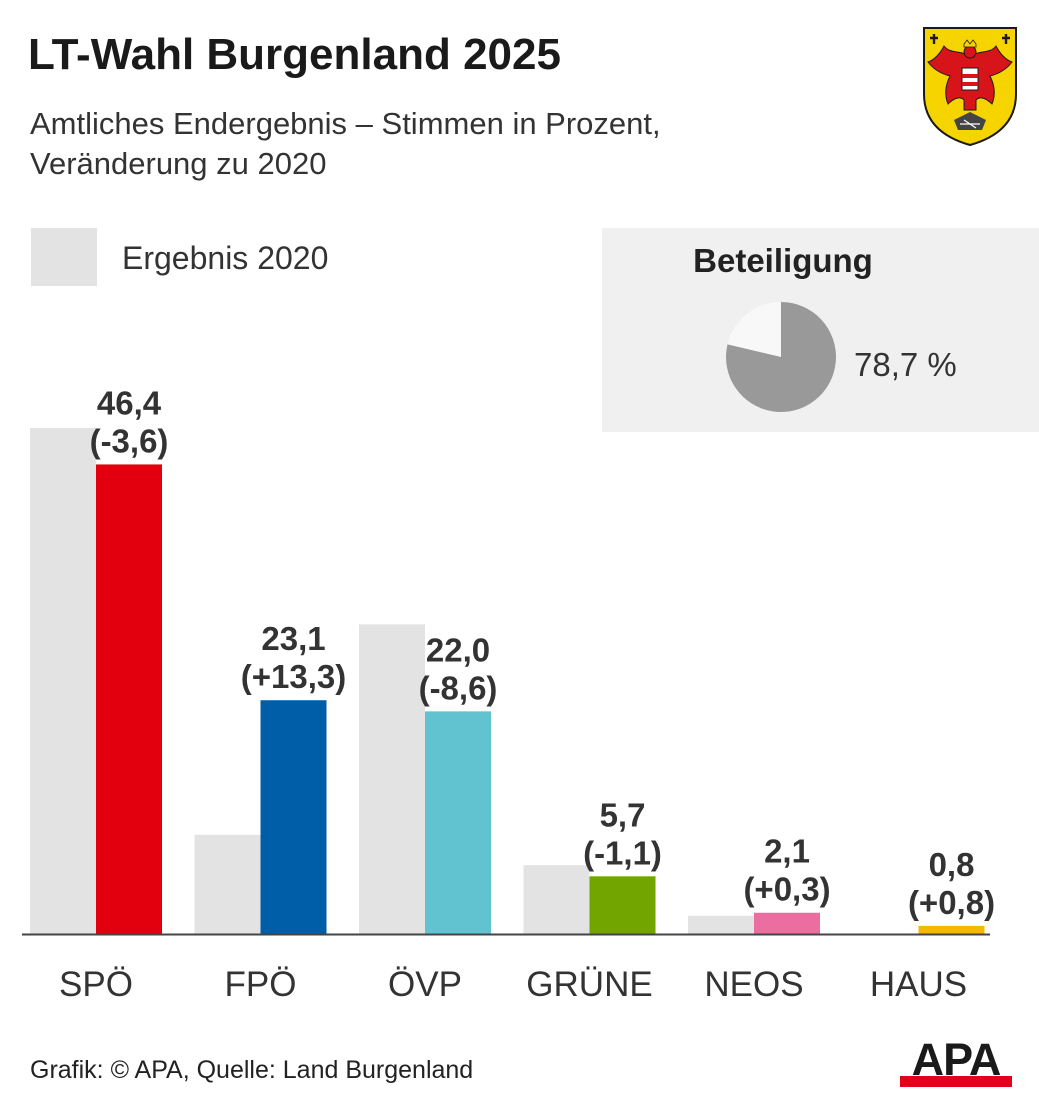  Describe the element at coordinates (129, 402) in the screenshot. I see `value-label-spö: 46,4` at that location.